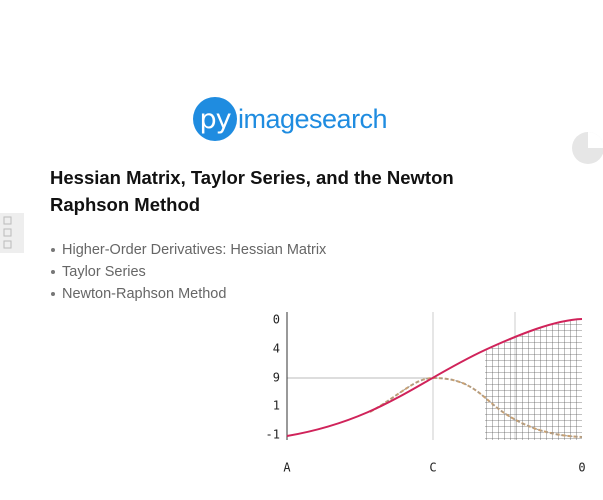 The height and width of the screenshot is (500, 603). I want to click on y-label: 0, so click(276, 320).